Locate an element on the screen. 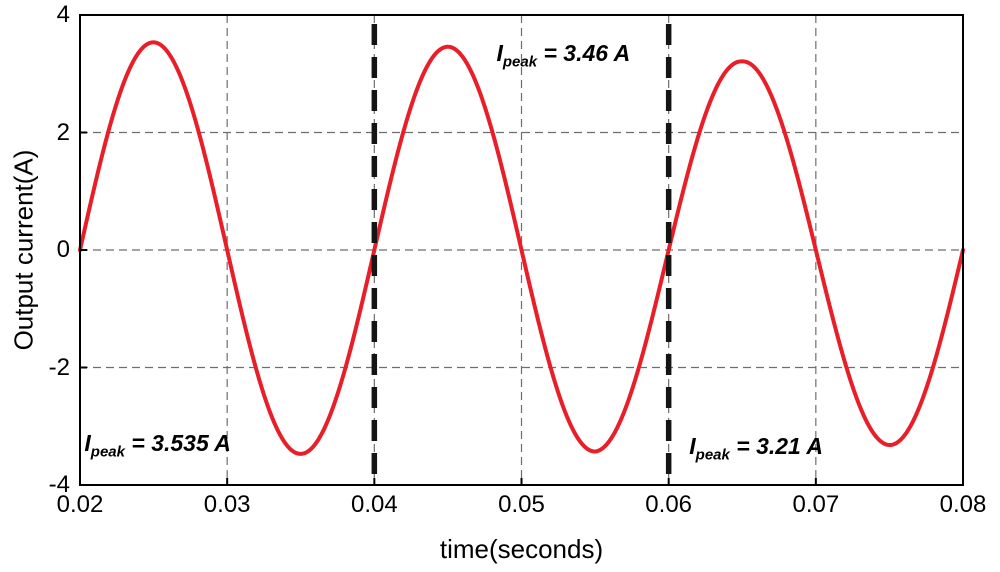 The width and height of the screenshot is (1000, 572). y-tick-label: 0 is located at coordinates (63, 249).